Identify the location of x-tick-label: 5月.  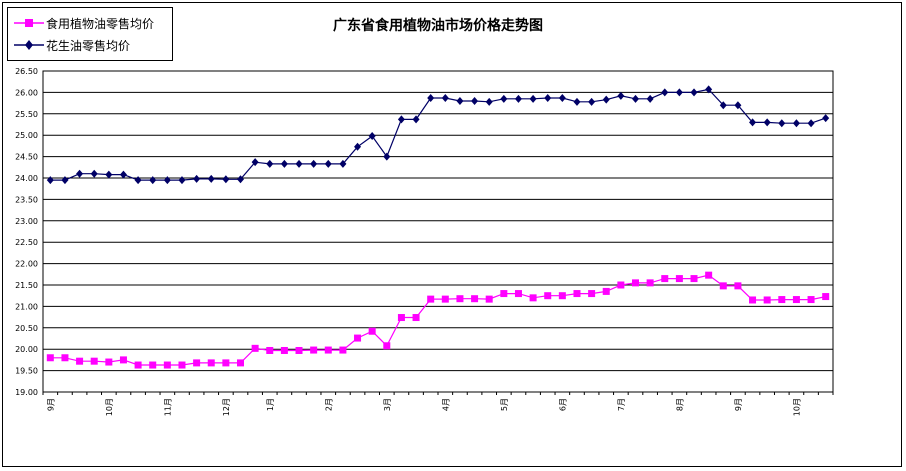
(504, 404).